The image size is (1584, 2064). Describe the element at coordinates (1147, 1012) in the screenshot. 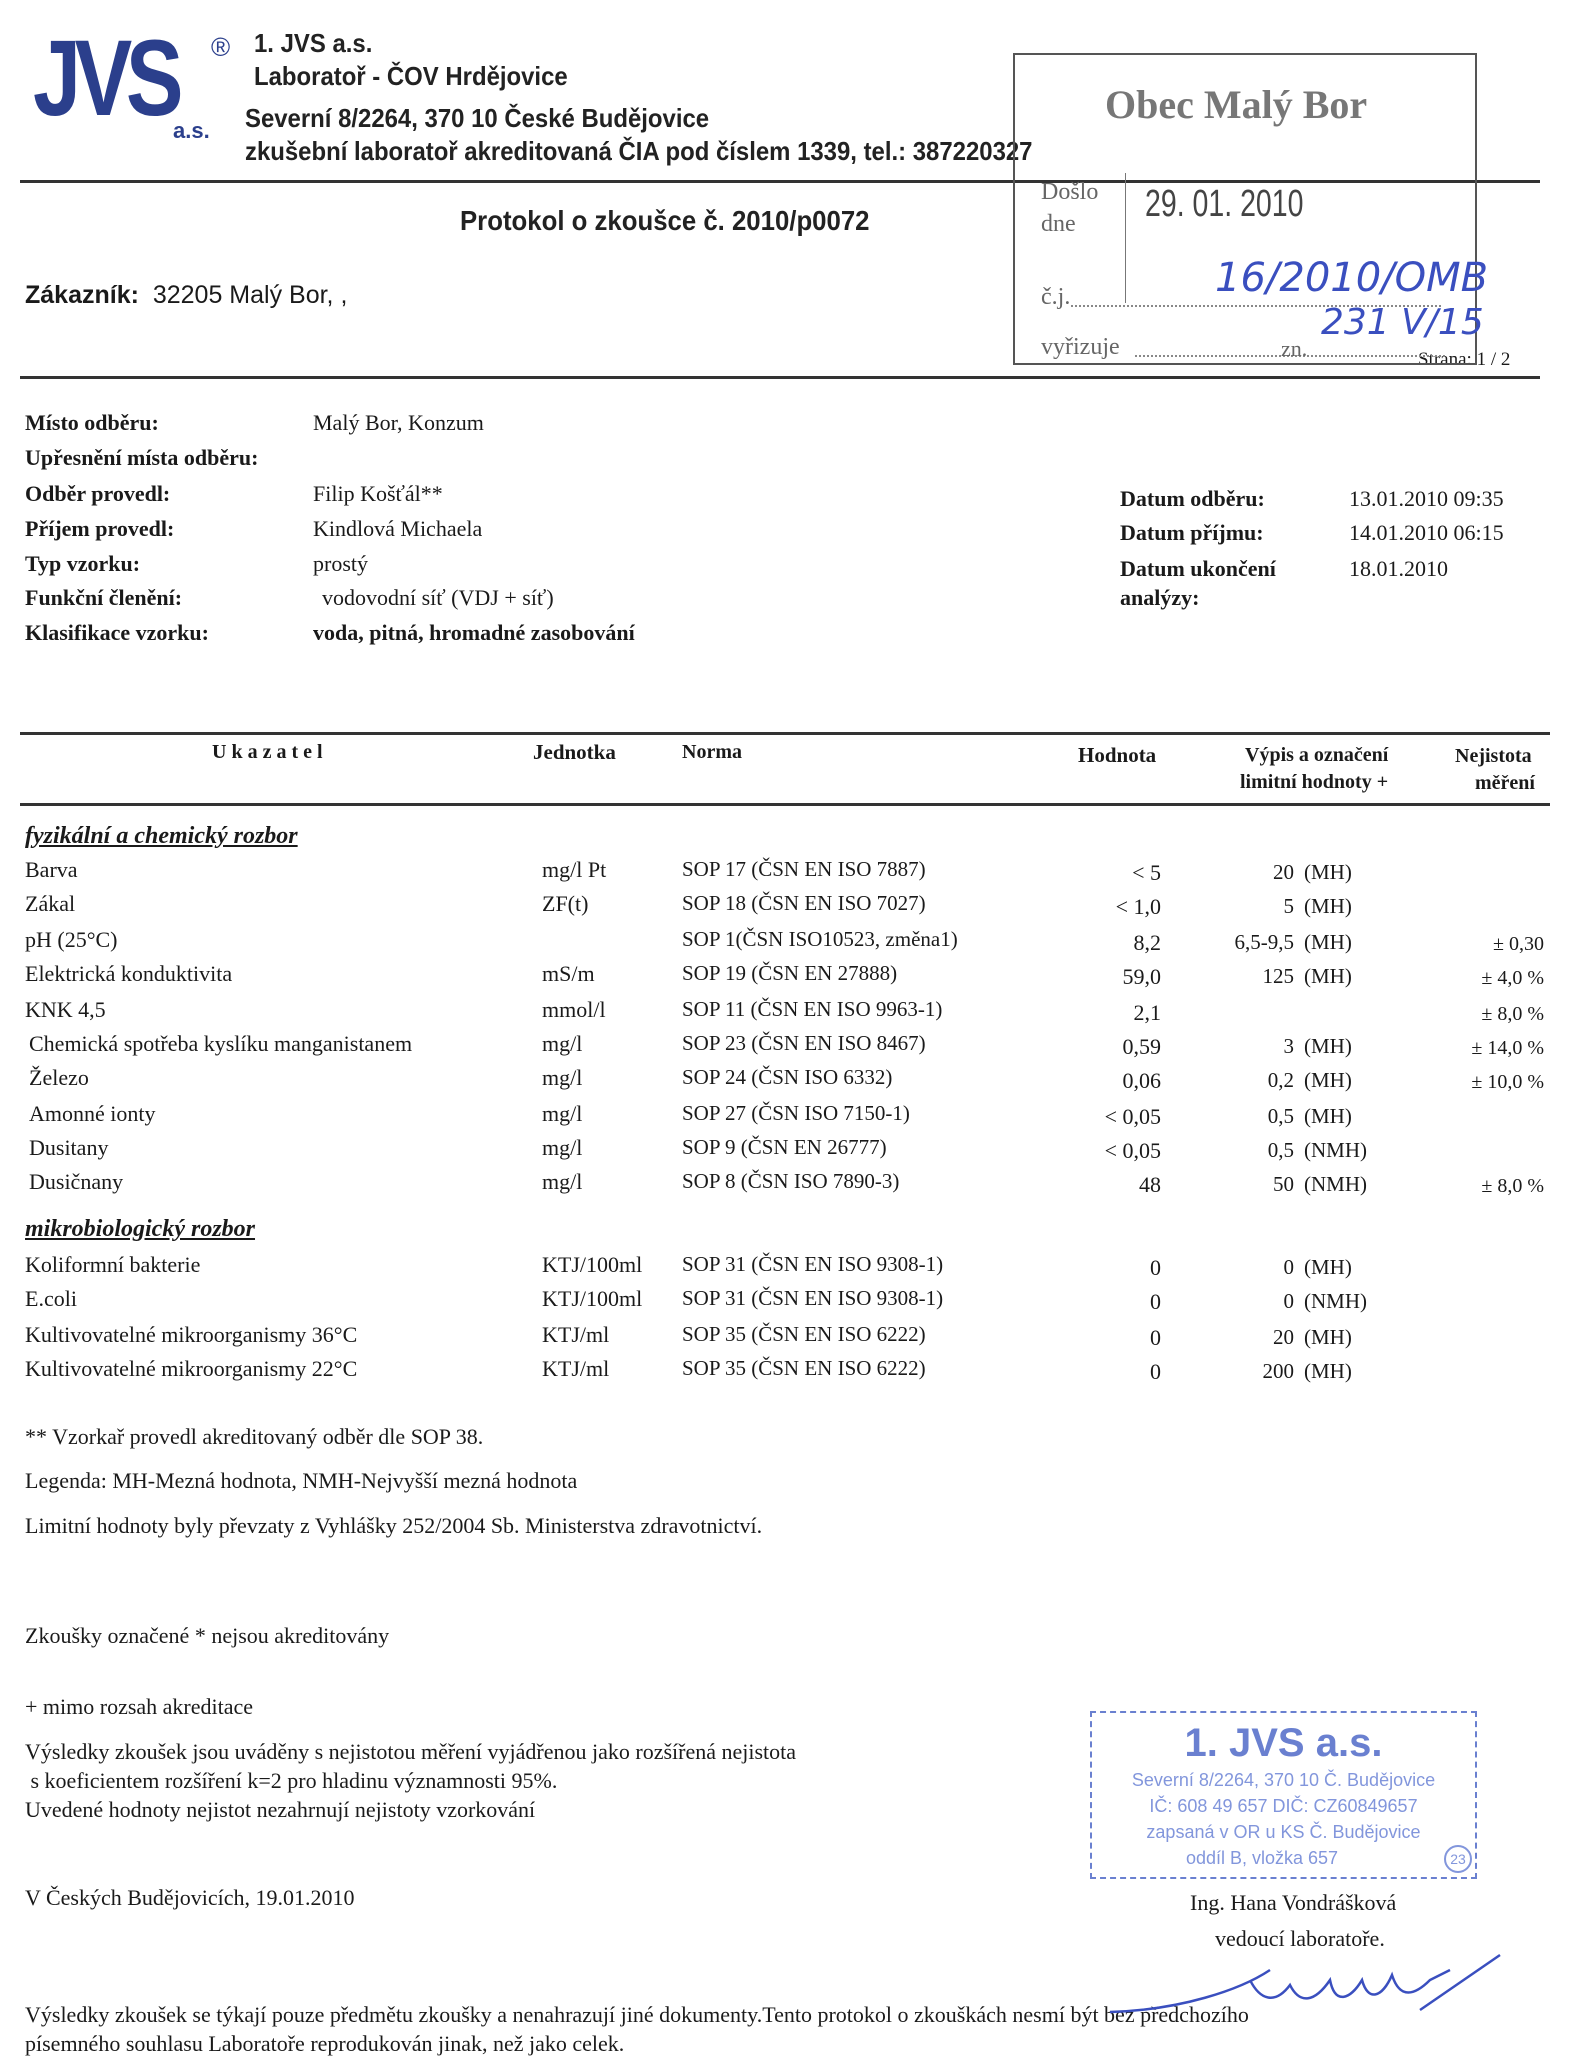

I see `cell-hodnota: 2,1` at that location.